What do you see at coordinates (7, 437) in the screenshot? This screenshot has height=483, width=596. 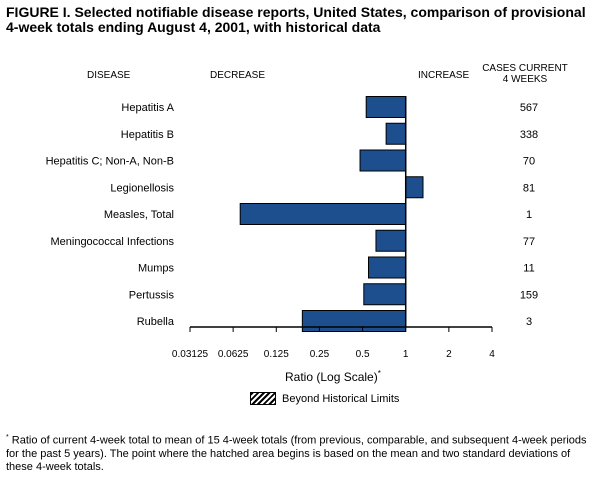 I see `footnote-marker: *` at bounding box center [7, 437].